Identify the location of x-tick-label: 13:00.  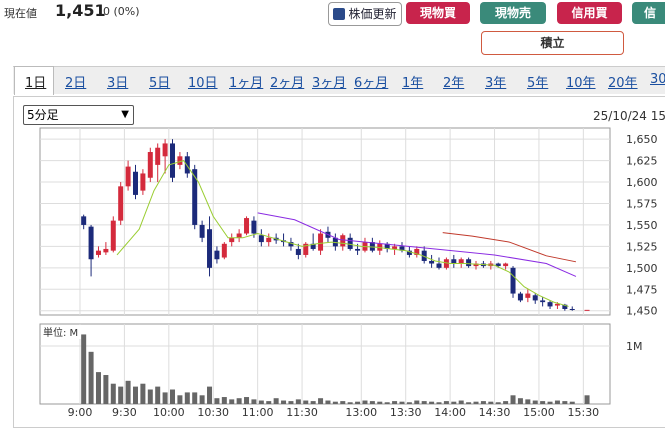
(361, 412).